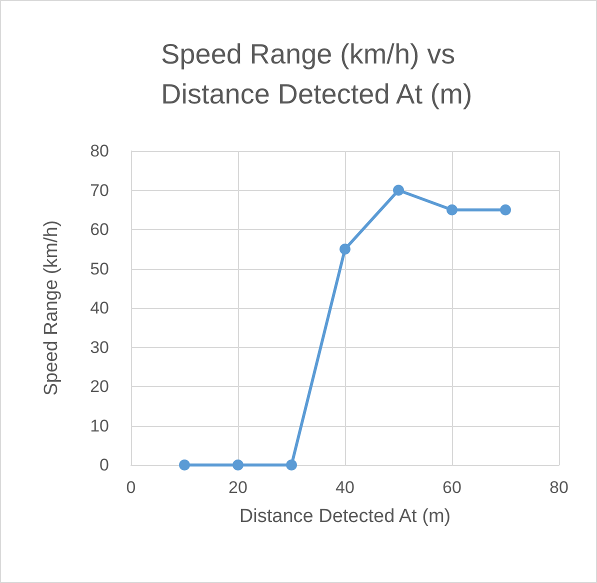 Image resolution: width=597 pixels, height=583 pixels. Describe the element at coordinates (99, 190) in the screenshot. I see `y-tick-label: 70` at that location.